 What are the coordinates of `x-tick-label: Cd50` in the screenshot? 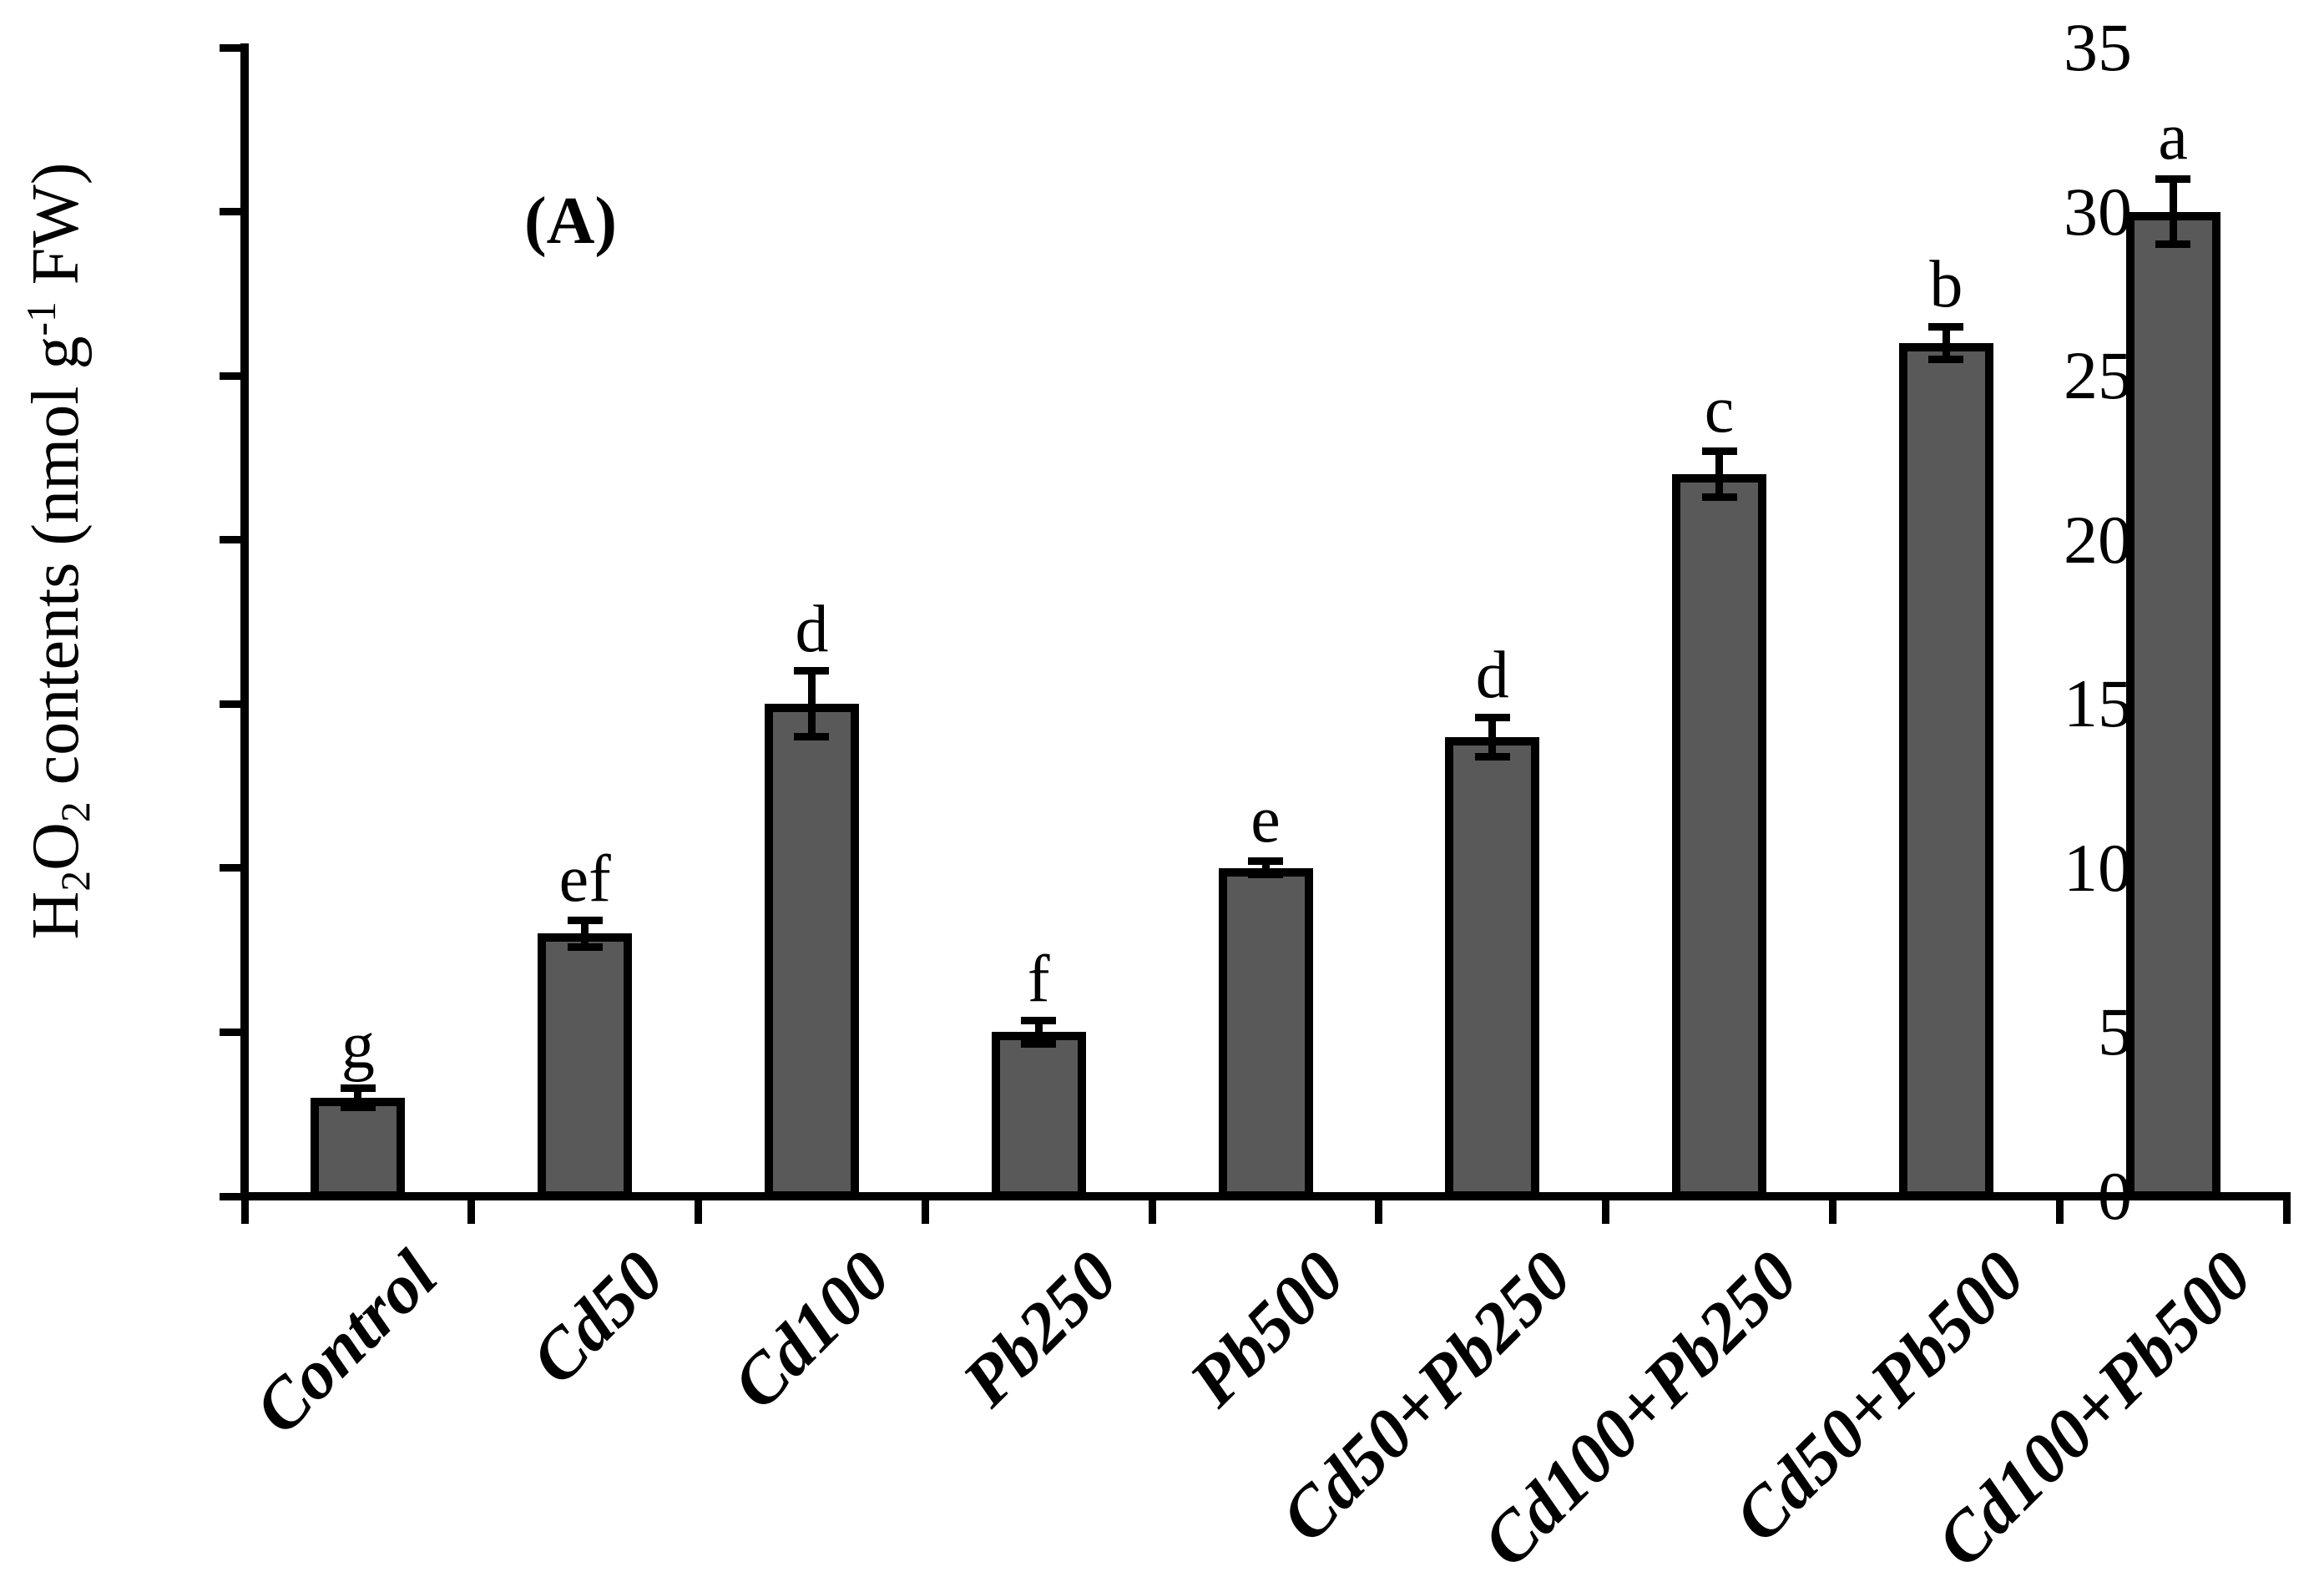 It's located at (597, 1317).